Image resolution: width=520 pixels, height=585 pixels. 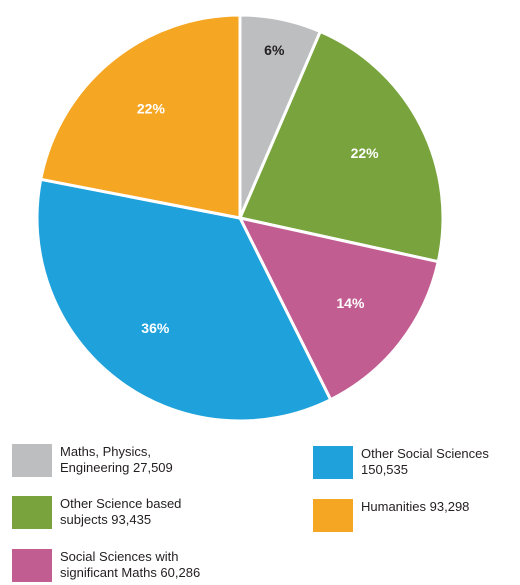 I want to click on legend-item-maths-physics-engineering: Maths, Physics, Engineering 27,509, so click(x=92, y=460).